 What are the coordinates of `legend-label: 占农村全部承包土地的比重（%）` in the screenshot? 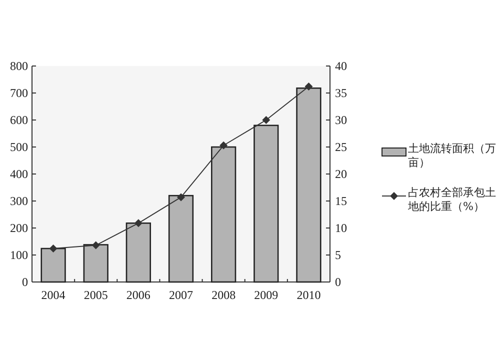 It's located at (452, 200).